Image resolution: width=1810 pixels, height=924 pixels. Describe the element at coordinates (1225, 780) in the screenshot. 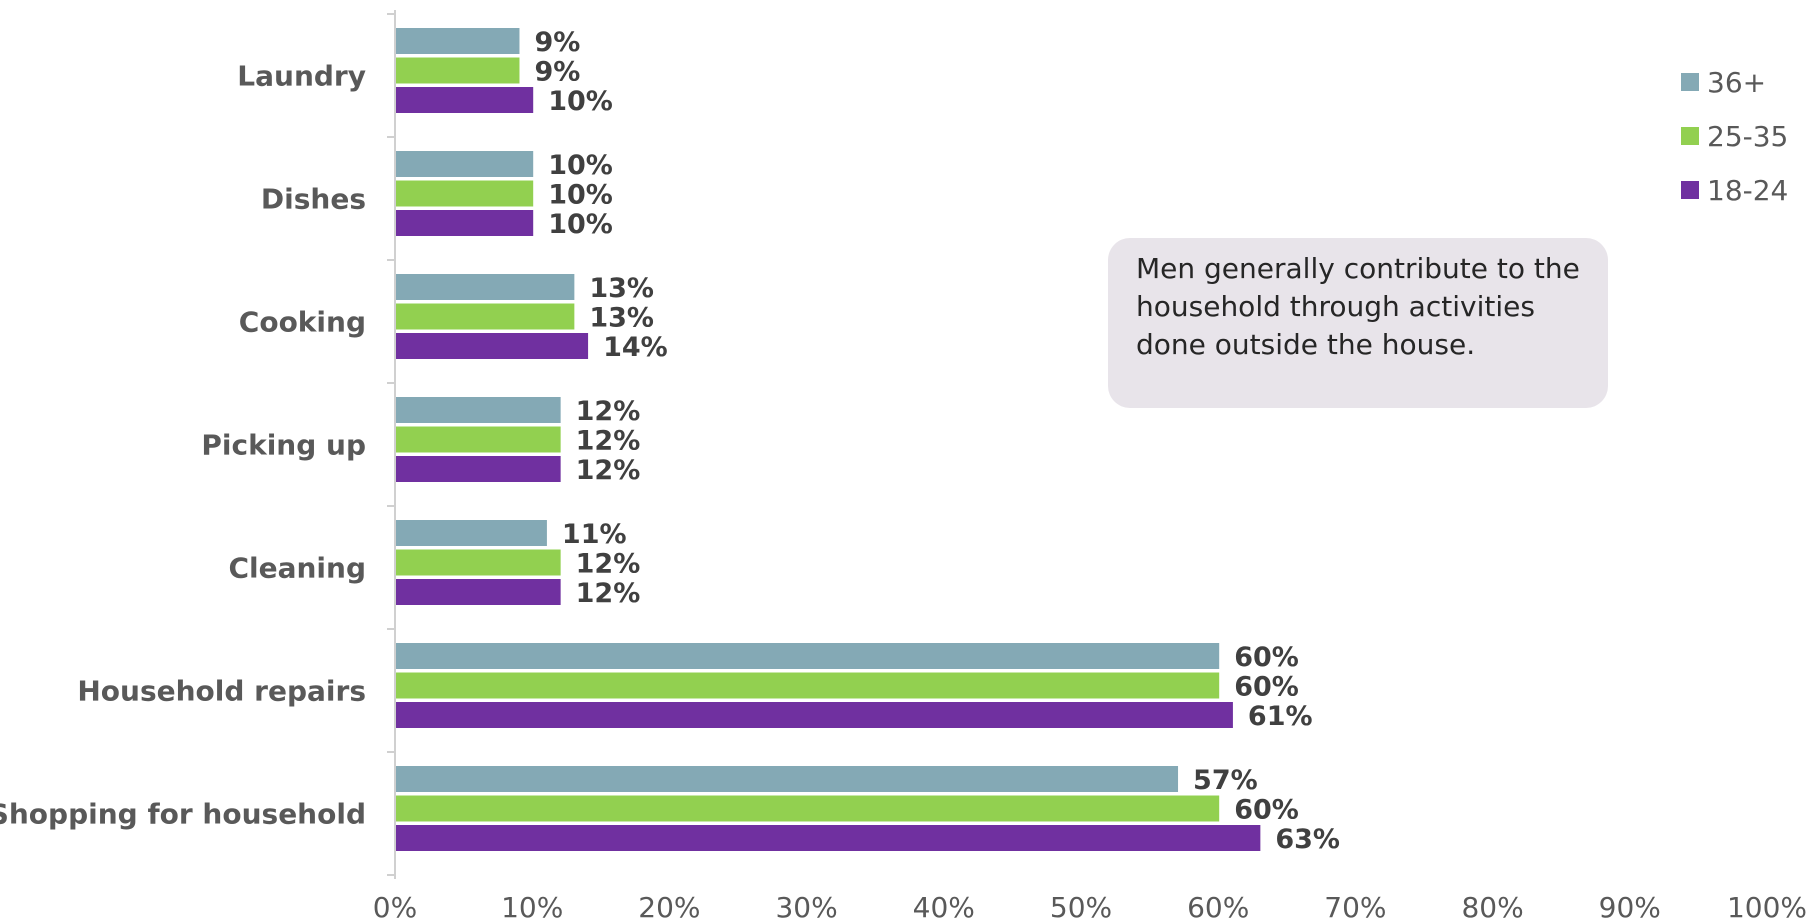

I see `data-label: 57%` at that location.